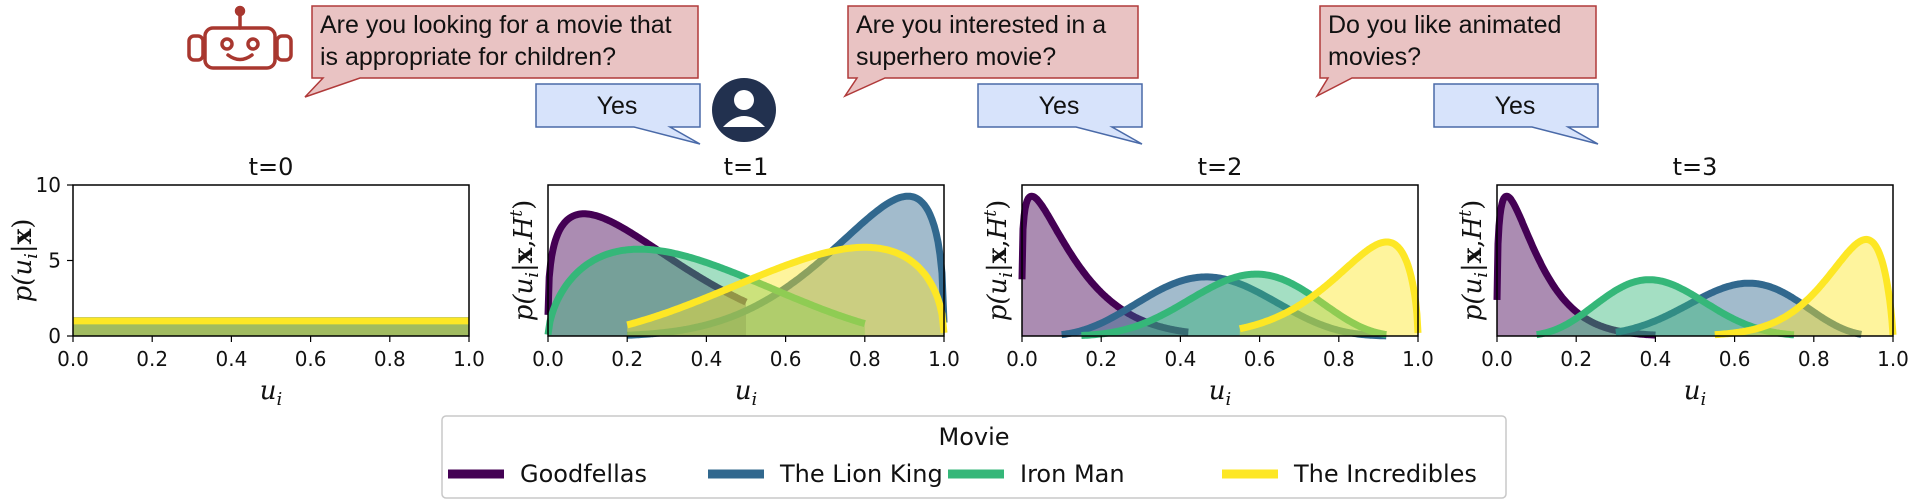 Image resolution: width=1911 pixels, height=504 pixels. I want to click on question-2-line-2: superhero movie?, so click(956, 57).